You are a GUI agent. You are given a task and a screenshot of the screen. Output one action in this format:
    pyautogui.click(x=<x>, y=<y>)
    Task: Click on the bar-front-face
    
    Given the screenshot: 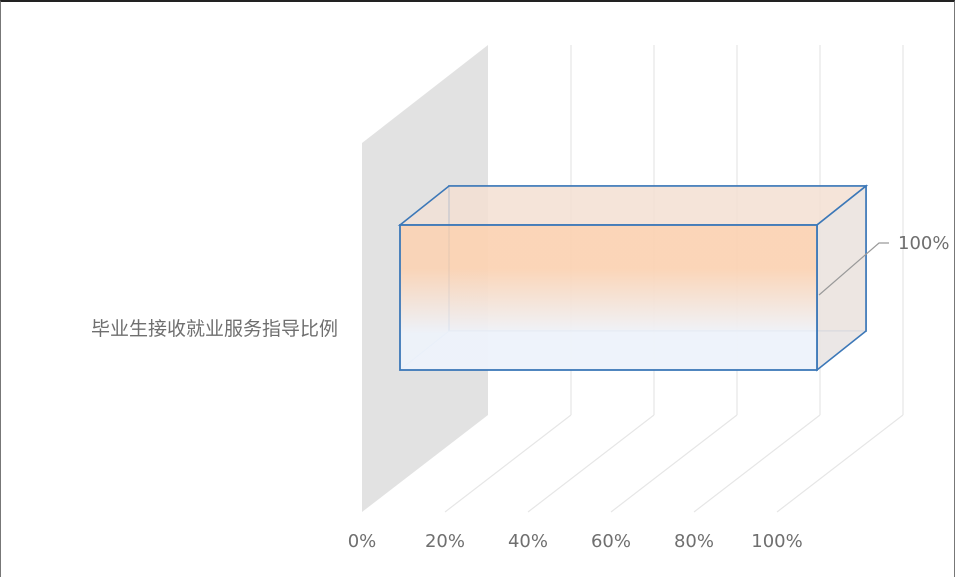 What is the action you would take?
    pyautogui.click(x=608, y=297)
    